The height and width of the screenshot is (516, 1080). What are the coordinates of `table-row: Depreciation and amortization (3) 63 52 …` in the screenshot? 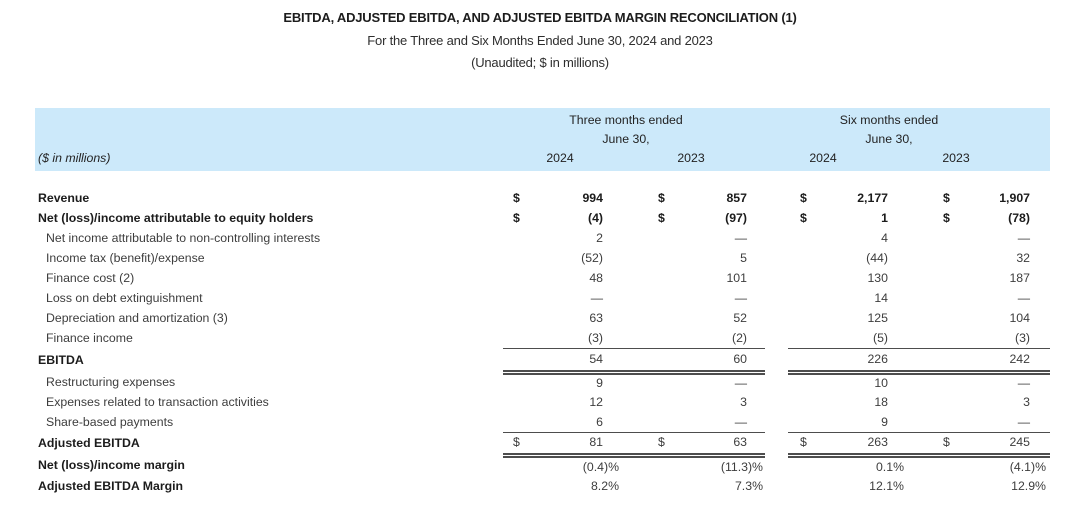 It's located at (542, 318).